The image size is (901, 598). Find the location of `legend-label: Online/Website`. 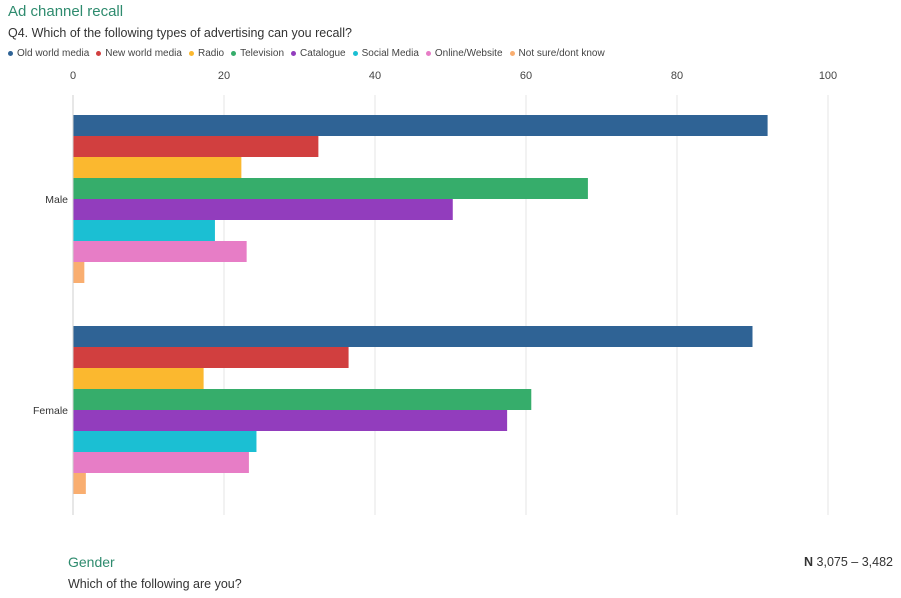

legend-label: Online/Website is located at coordinates (468, 53).